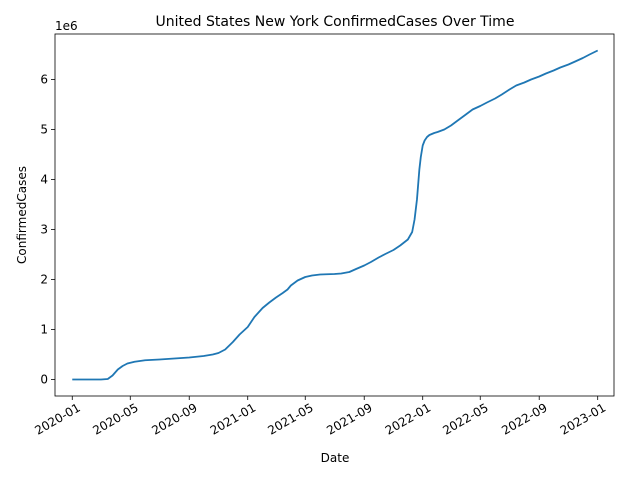  I want to click on y-tick-label: 3, so click(44, 230).